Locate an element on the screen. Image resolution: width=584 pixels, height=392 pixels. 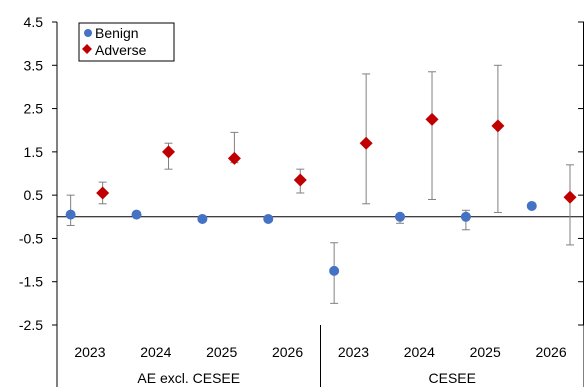
y-tick-label: 1.5 is located at coordinates (34, 152).